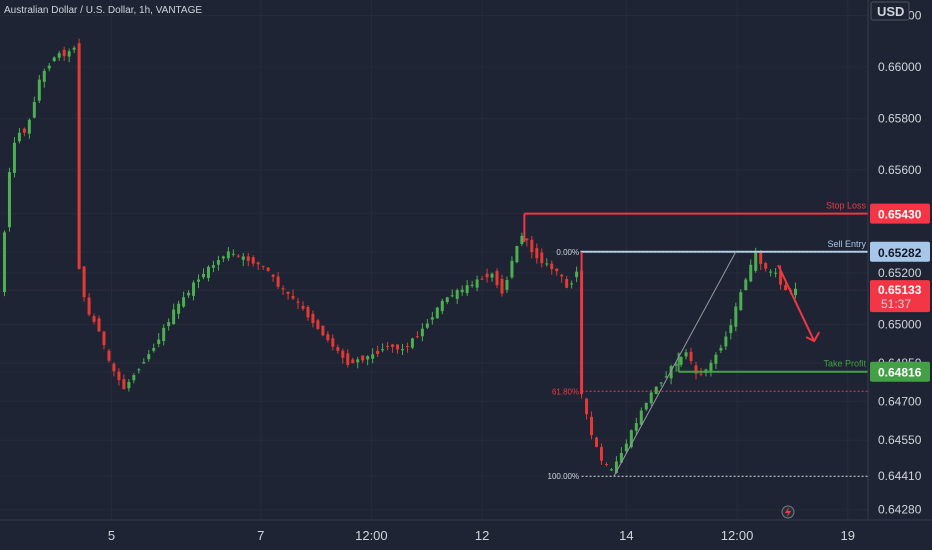 This screenshot has height=550, width=932. What do you see at coordinates (813, 337) in the screenshot?
I see `projection-arrowhead` at bounding box center [813, 337].